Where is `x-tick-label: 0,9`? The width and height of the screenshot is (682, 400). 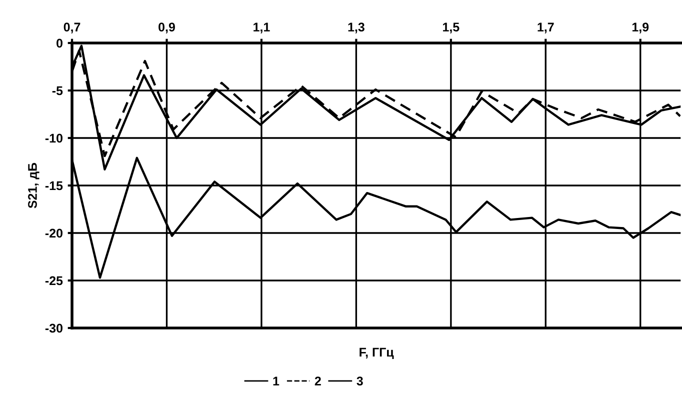 x-tick-label: 0,9 is located at coordinates (166, 28).